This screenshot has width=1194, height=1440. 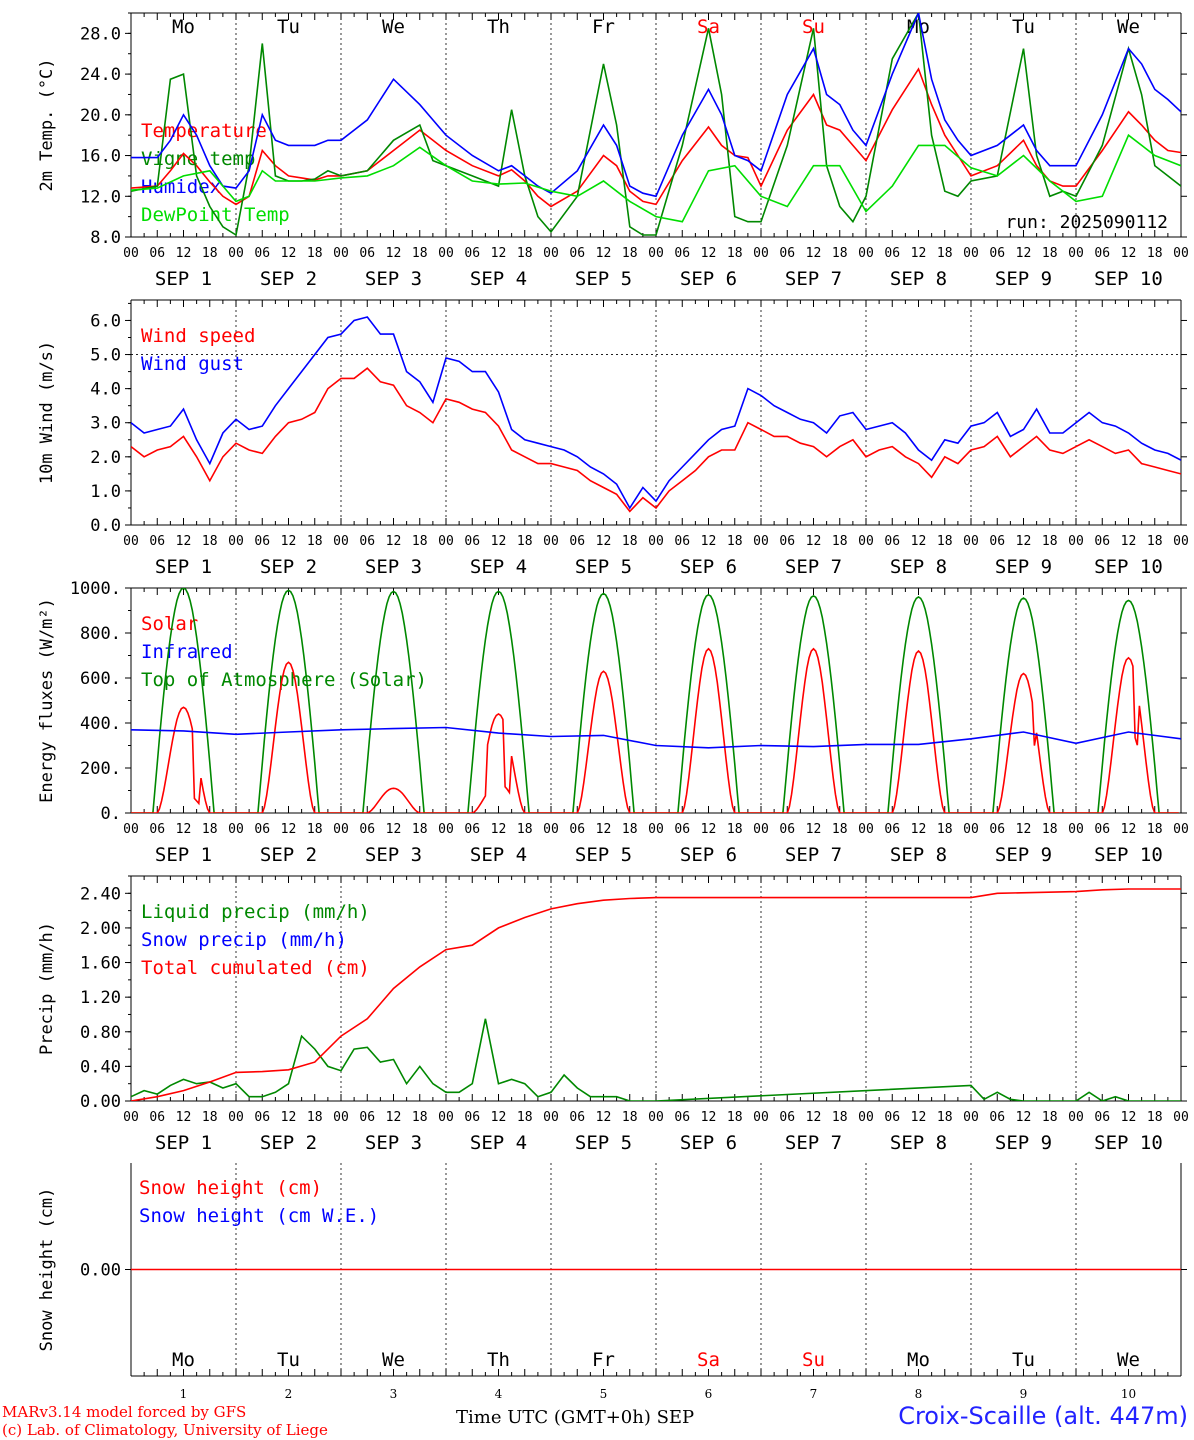 What do you see at coordinates (1128, 1394) in the screenshot?
I see `footer-day-number: 10` at bounding box center [1128, 1394].